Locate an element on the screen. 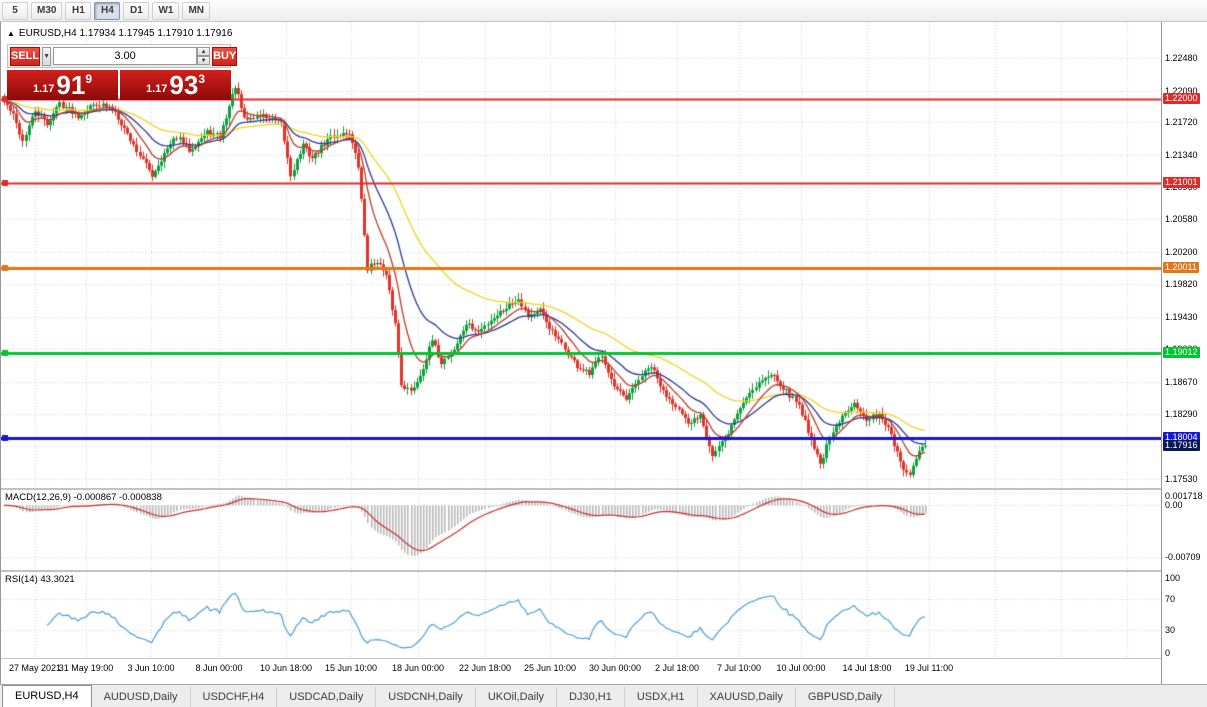 The width and height of the screenshot is (1207, 707). chart-tab-usdx: USDX,H1 is located at coordinates (661, 697).